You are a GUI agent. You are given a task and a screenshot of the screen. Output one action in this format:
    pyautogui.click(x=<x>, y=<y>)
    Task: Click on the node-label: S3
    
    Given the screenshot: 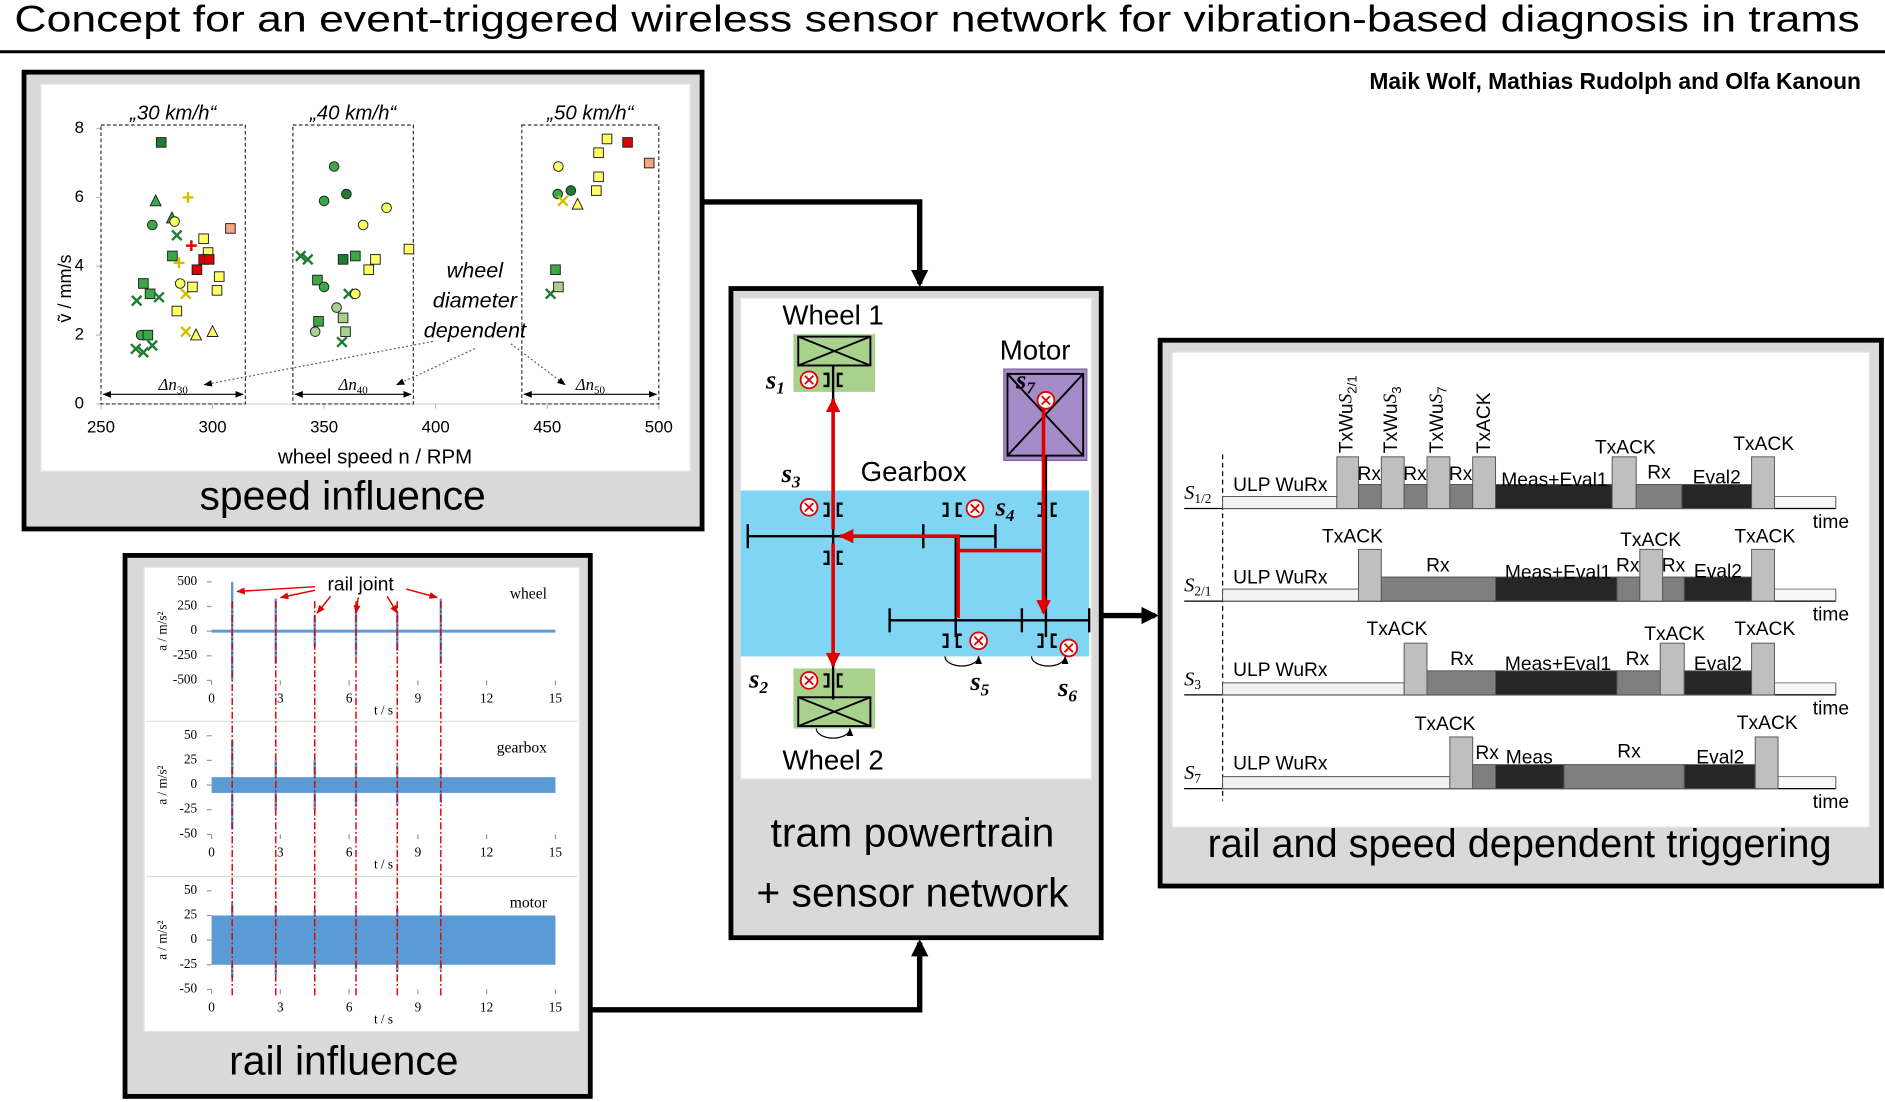 What is the action you would take?
    pyautogui.click(x=1192, y=680)
    